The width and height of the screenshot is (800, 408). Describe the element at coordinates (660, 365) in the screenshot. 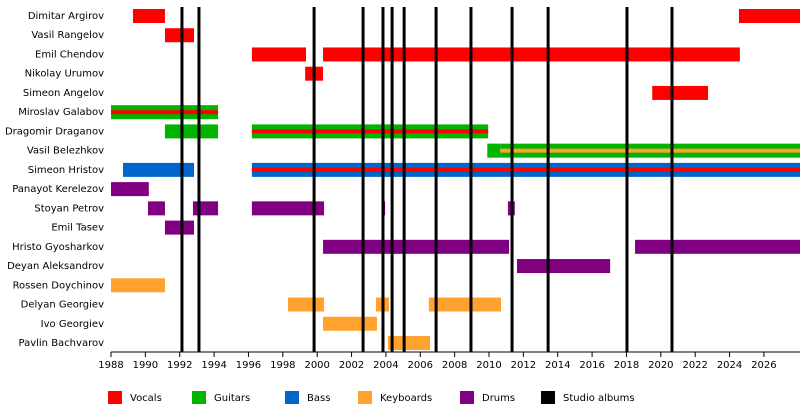

I see `x-tick-label: 2020` at that location.